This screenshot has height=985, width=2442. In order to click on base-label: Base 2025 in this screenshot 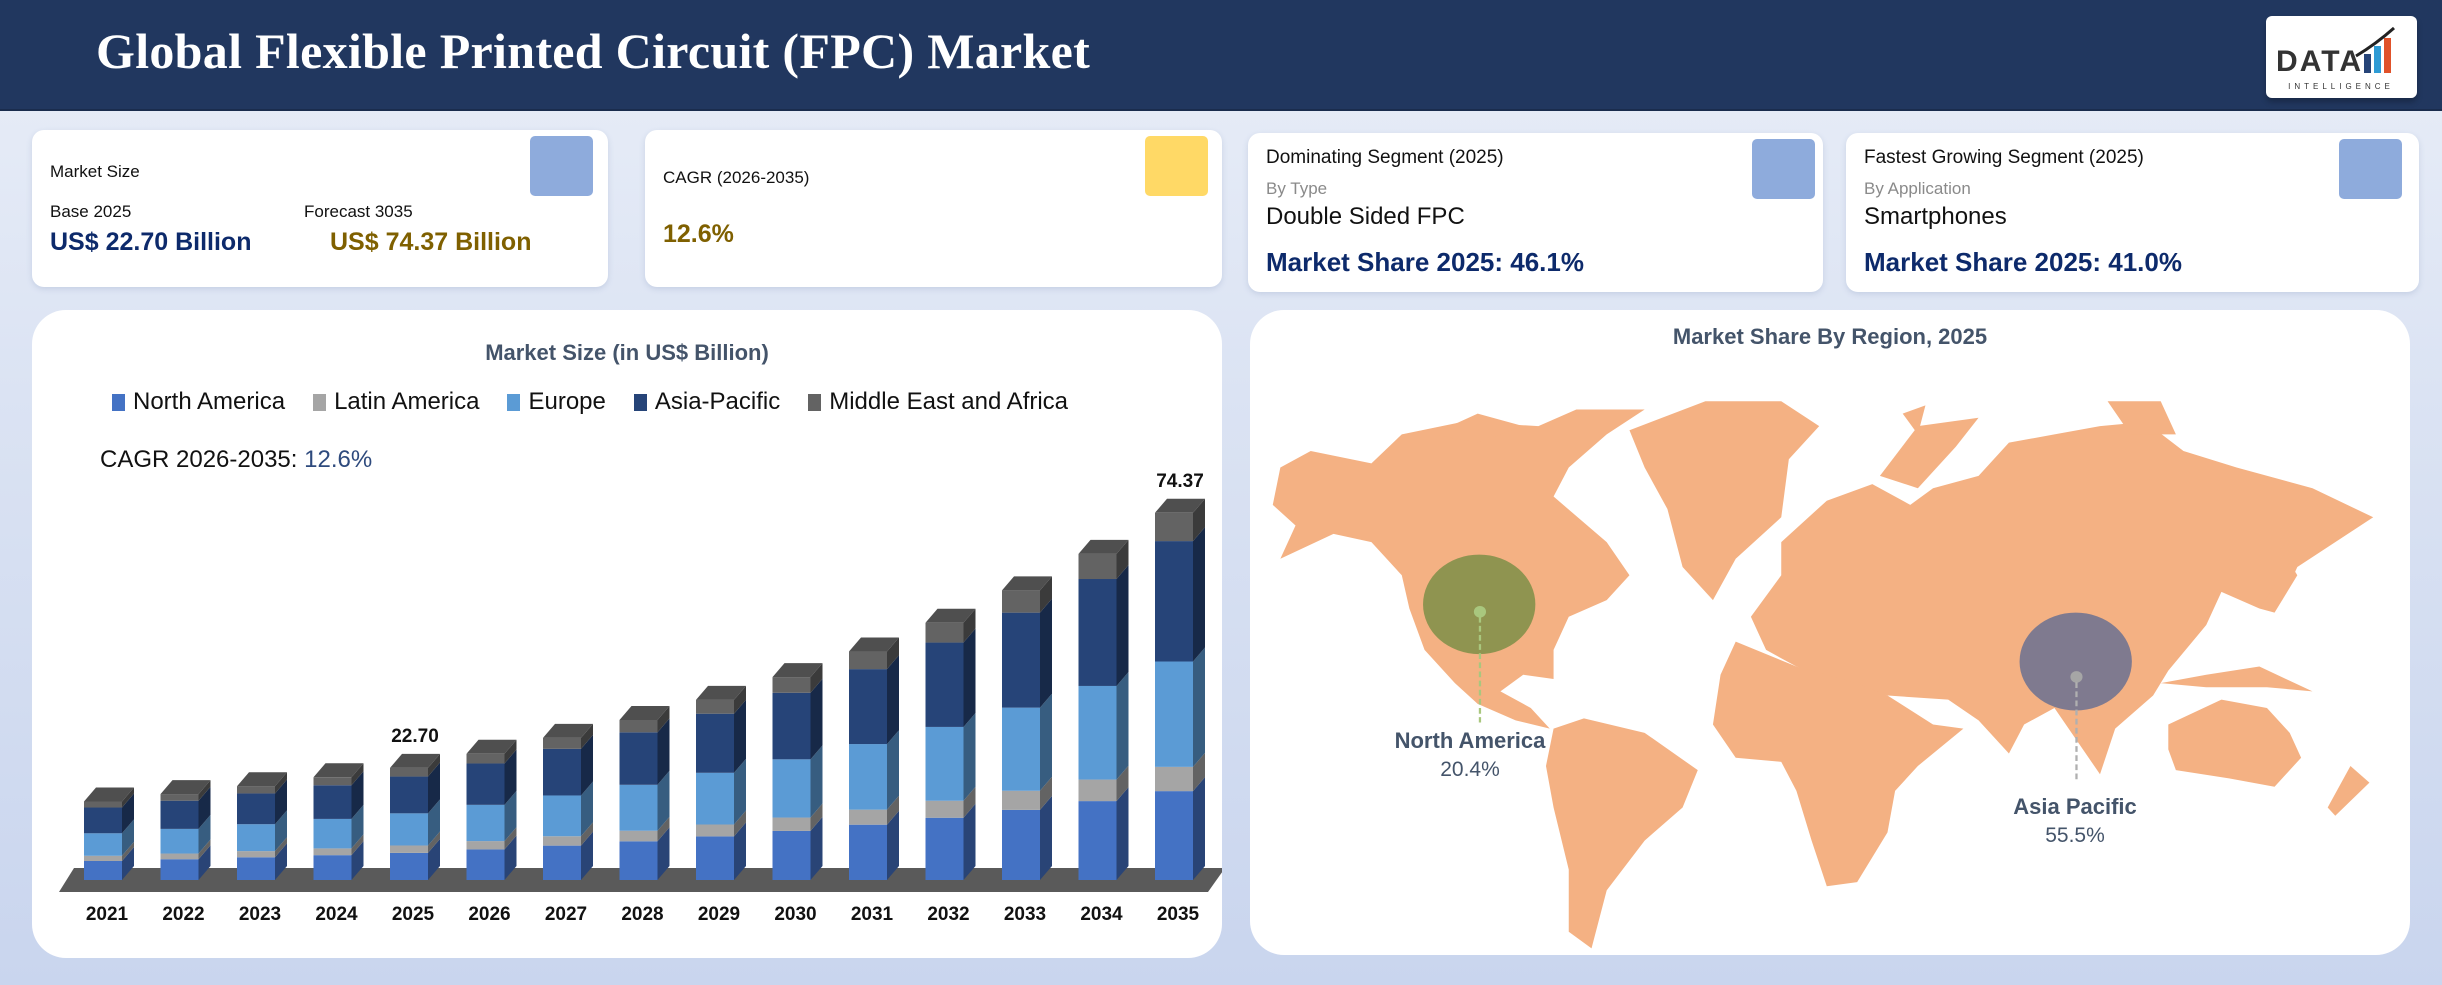, I will do `click(91, 211)`.